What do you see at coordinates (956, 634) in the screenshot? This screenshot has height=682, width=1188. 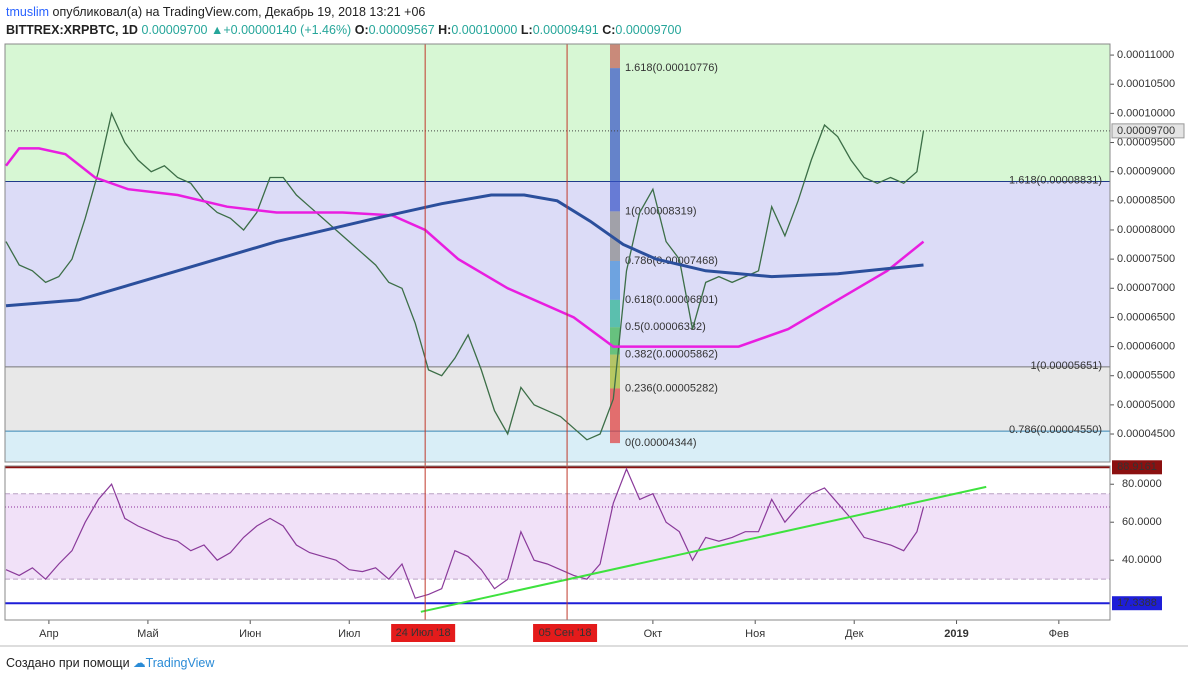 I see `x-tick-label: 2019` at bounding box center [956, 634].